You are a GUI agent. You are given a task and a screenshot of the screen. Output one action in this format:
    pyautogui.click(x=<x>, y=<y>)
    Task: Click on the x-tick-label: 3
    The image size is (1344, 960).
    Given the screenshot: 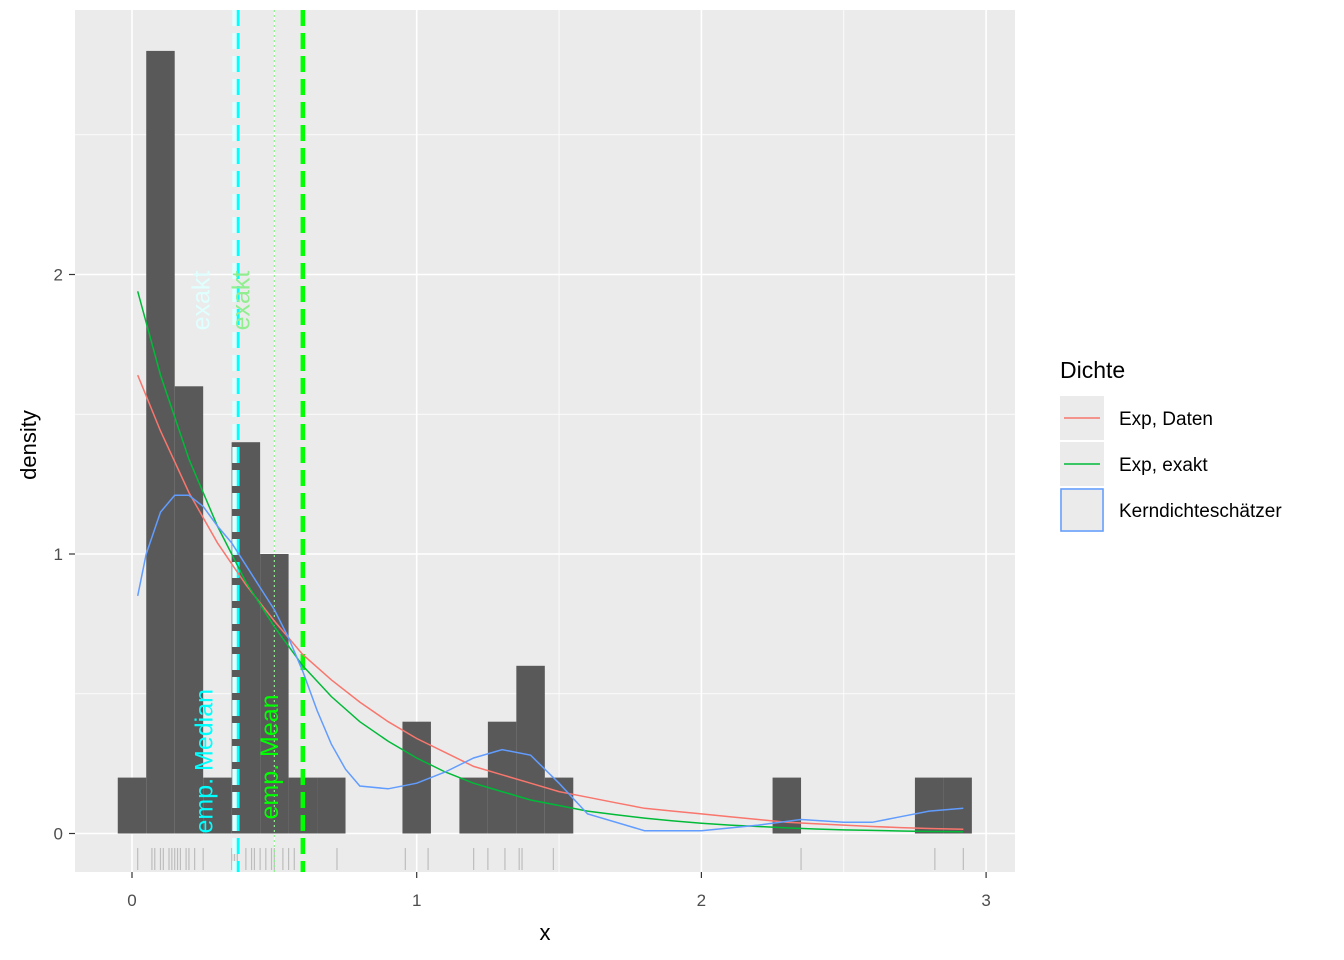 What is the action you would take?
    pyautogui.click(x=985, y=900)
    